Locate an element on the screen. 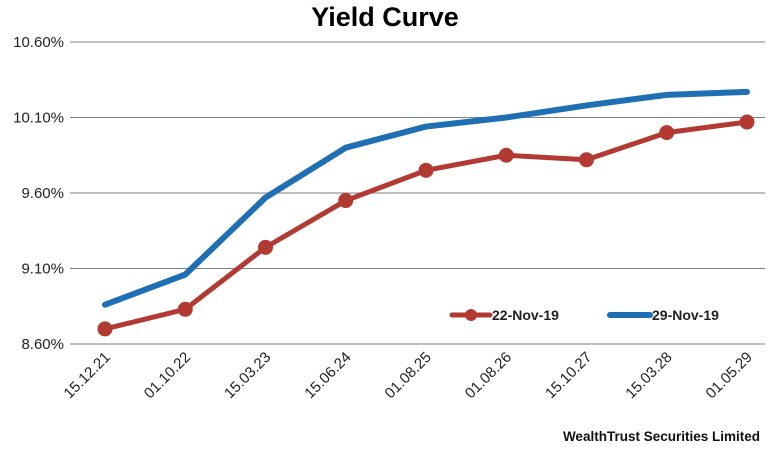 This screenshot has height=453, width=770. legend-item: 22-Nov-19 is located at coordinates (504, 315).